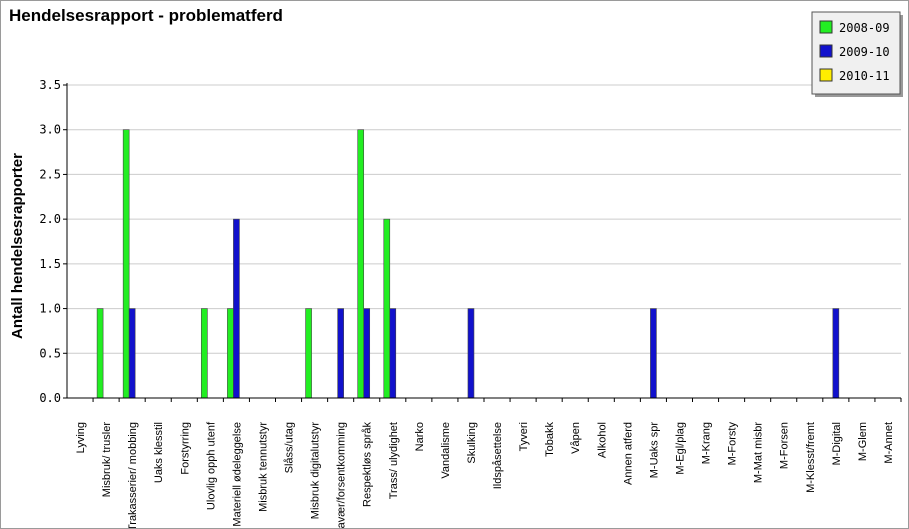 The width and height of the screenshot is (909, 529). What do you see at coordinates (81, 437) in the screenshot?
I see `x-tick-label: Lyving` at bounding box center [81, 437].